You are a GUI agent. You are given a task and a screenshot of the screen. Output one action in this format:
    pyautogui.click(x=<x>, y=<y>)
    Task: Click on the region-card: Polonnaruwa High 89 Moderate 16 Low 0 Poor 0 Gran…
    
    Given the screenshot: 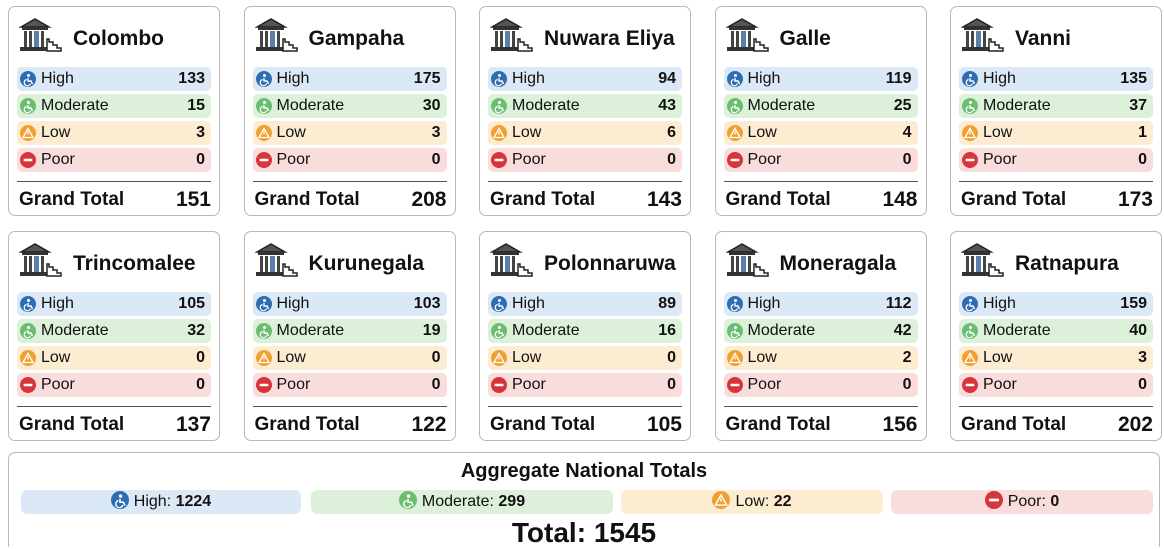 What is the action you would take?
    pyautogui.click(x=585, y=336)
    